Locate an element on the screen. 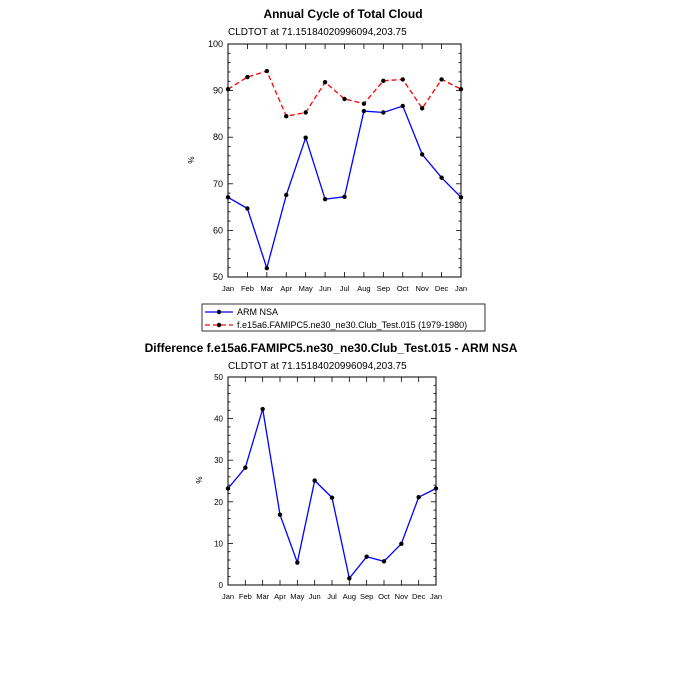 The image size is (675, 675). y-tick-label: 10 is located at coordinates (218, 543).